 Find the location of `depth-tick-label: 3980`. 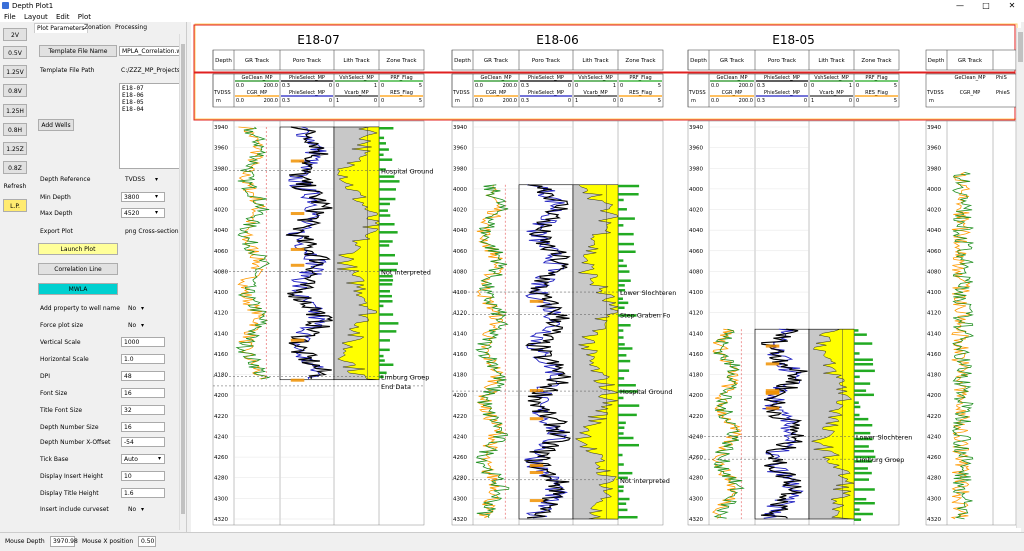

depth-tick-label: 3980 is located at coordinates (934, 169).